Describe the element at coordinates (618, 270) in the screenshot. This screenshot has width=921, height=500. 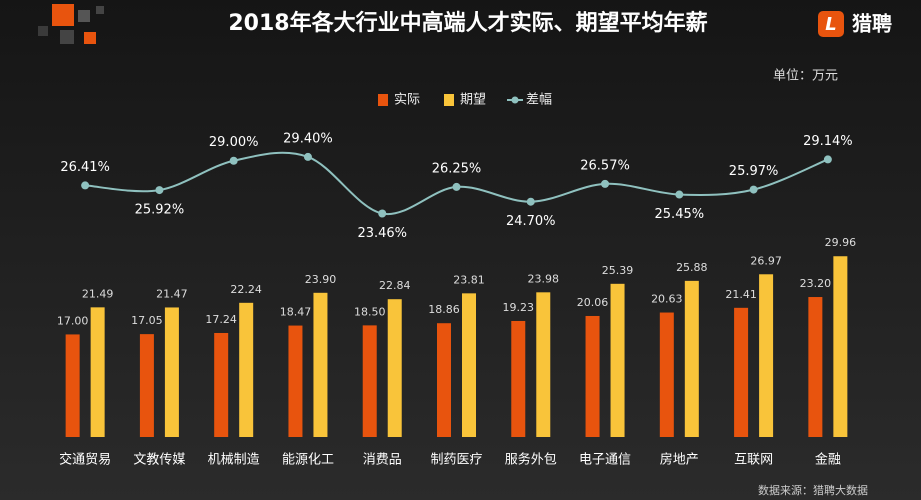
I see `value-label: 25.39` at that location.